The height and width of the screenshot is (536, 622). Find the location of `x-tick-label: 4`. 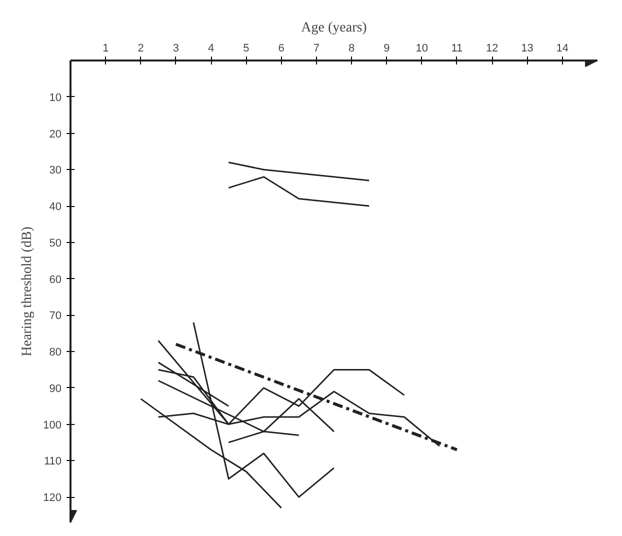

x-tick-label: 4 is located at coordinates (211, 48).